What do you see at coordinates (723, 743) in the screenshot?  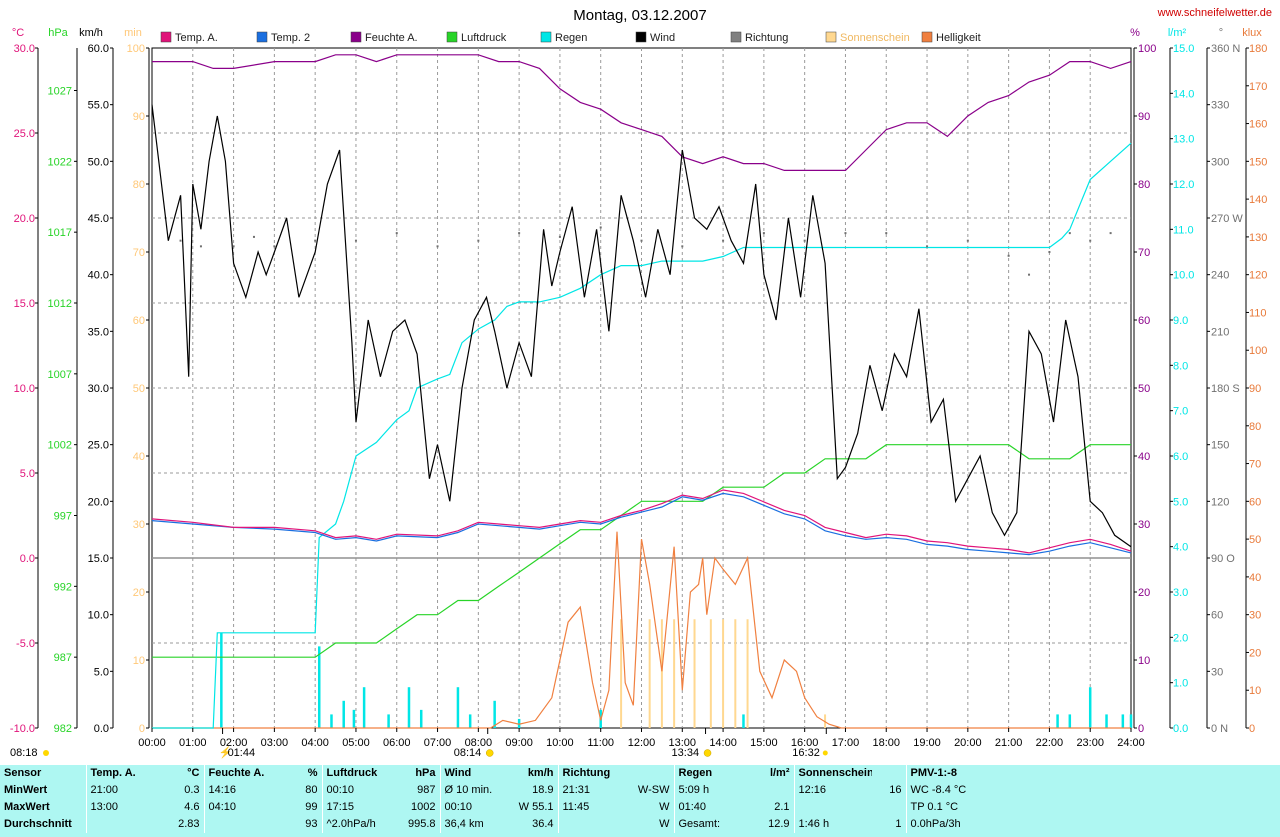 I see `x-tick-label: 14:00` at bounding box center [723, 743].